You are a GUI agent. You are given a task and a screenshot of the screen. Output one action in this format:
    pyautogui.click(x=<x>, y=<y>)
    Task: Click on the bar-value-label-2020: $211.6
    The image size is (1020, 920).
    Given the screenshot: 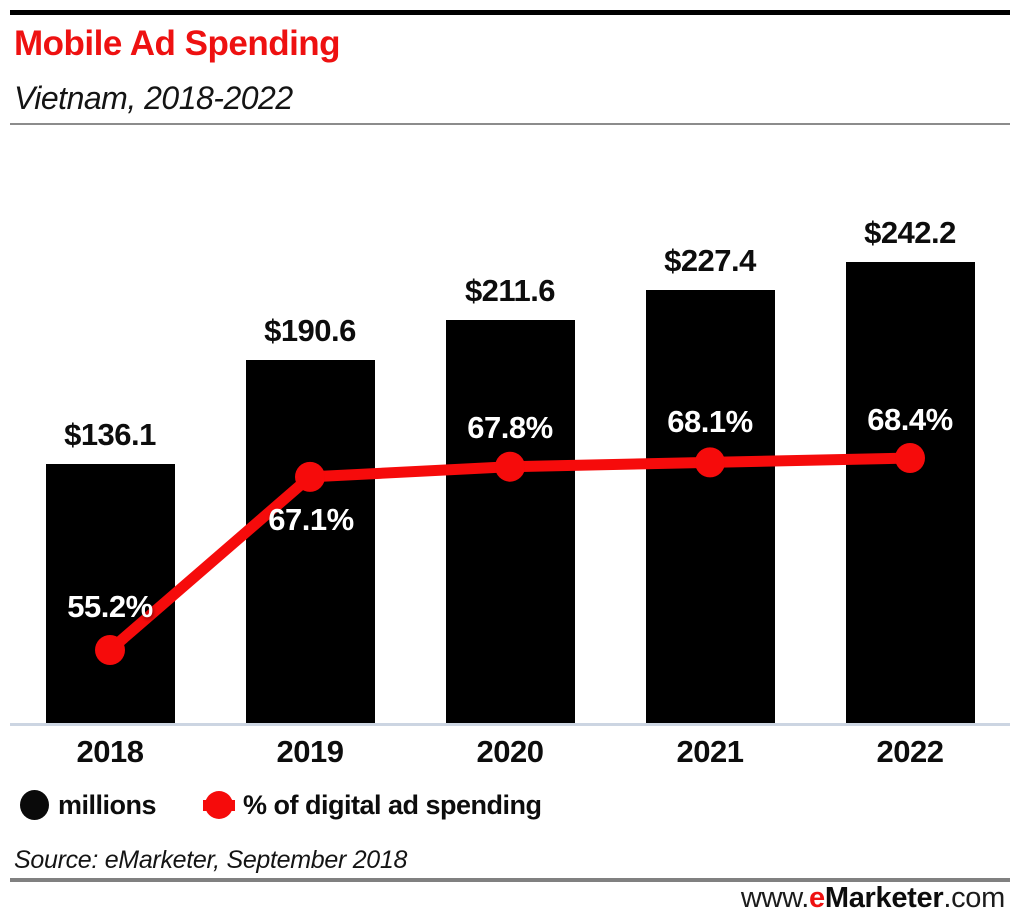 What is the action you would take?
    pyautogui.click(x=510, y=290)
    